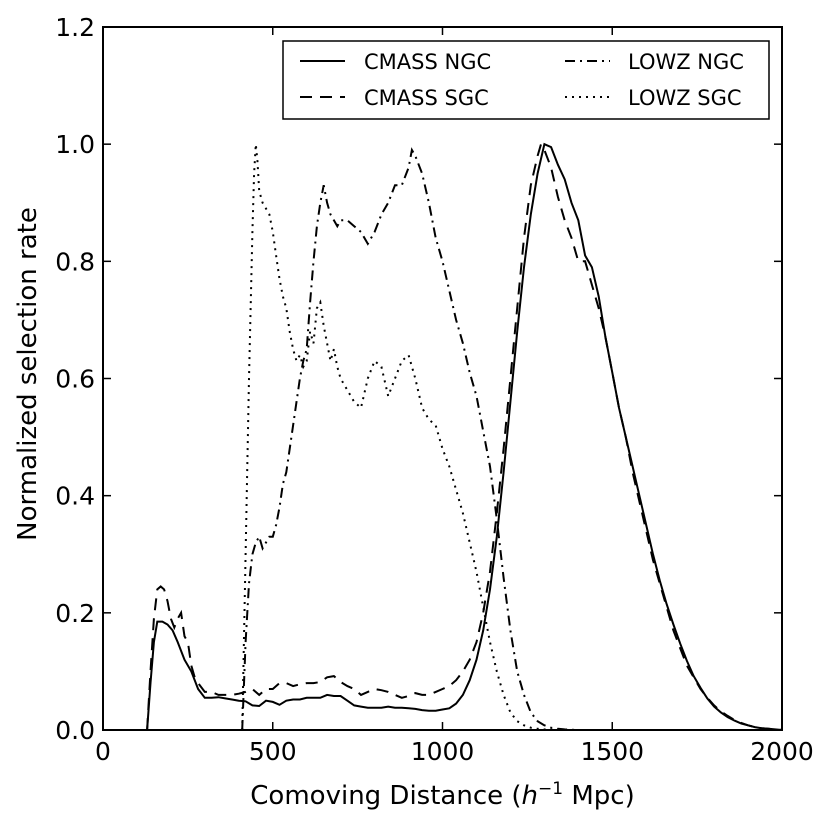 This screenshot has width=831, height=823. I want to click on x-tick-label: 500, so click(273, 751).